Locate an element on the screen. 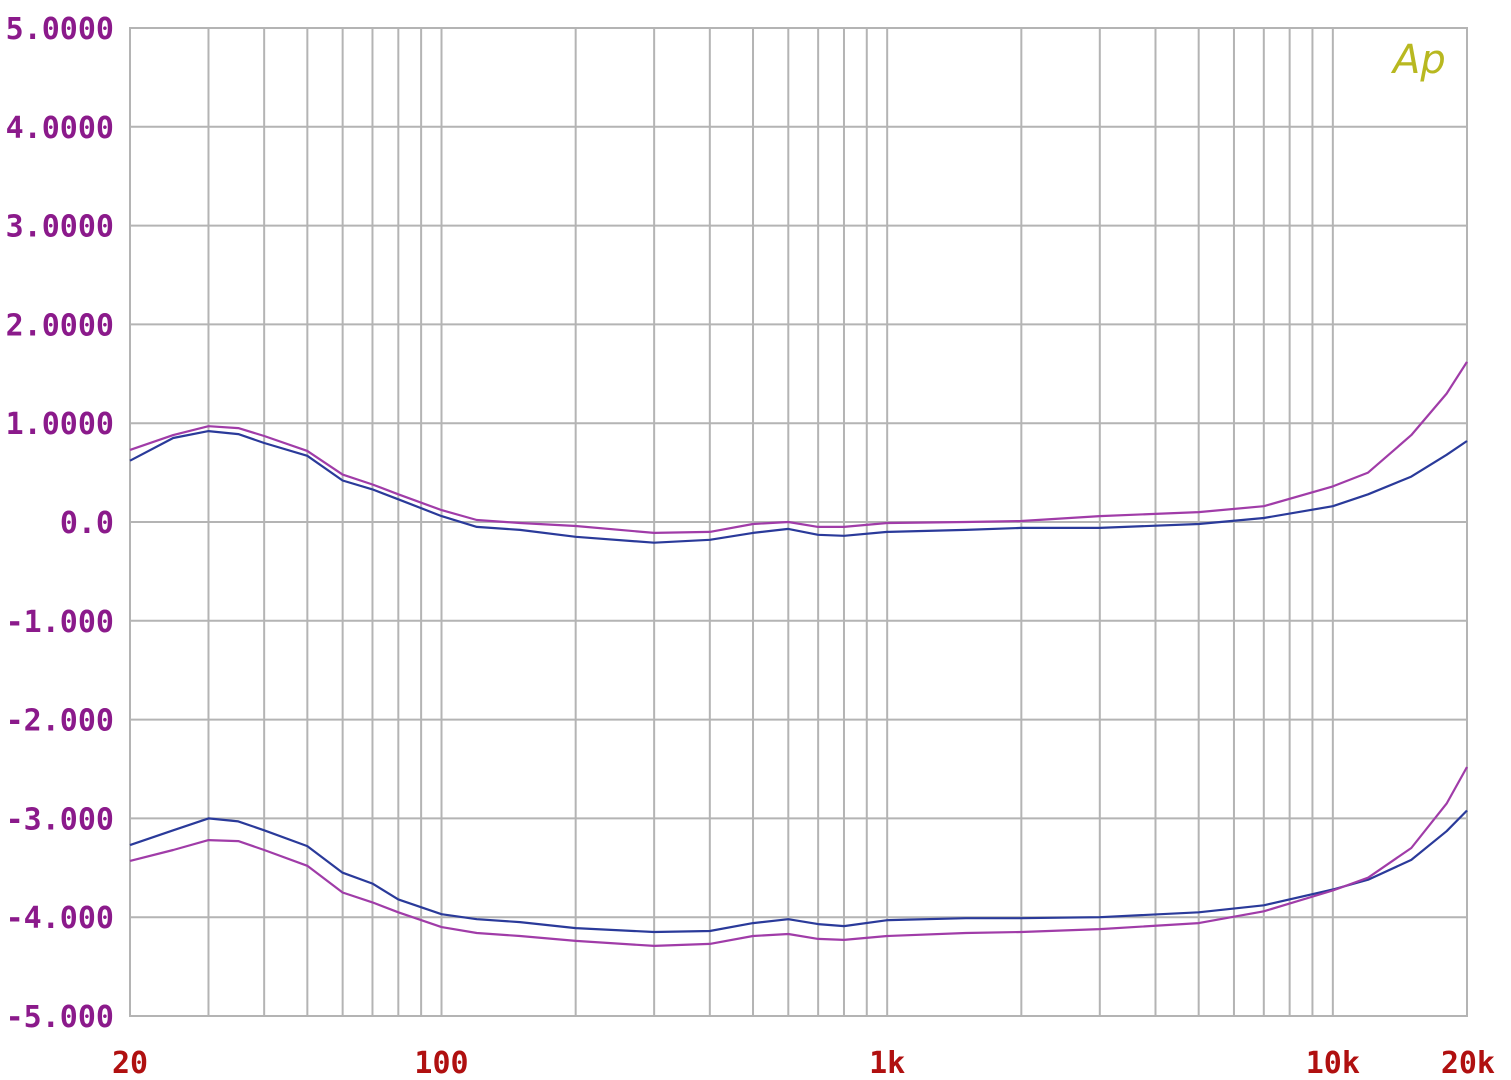 The image size is (1511, 1080). y-tick-label: -5.000 is located at coordinates (60, 1017).